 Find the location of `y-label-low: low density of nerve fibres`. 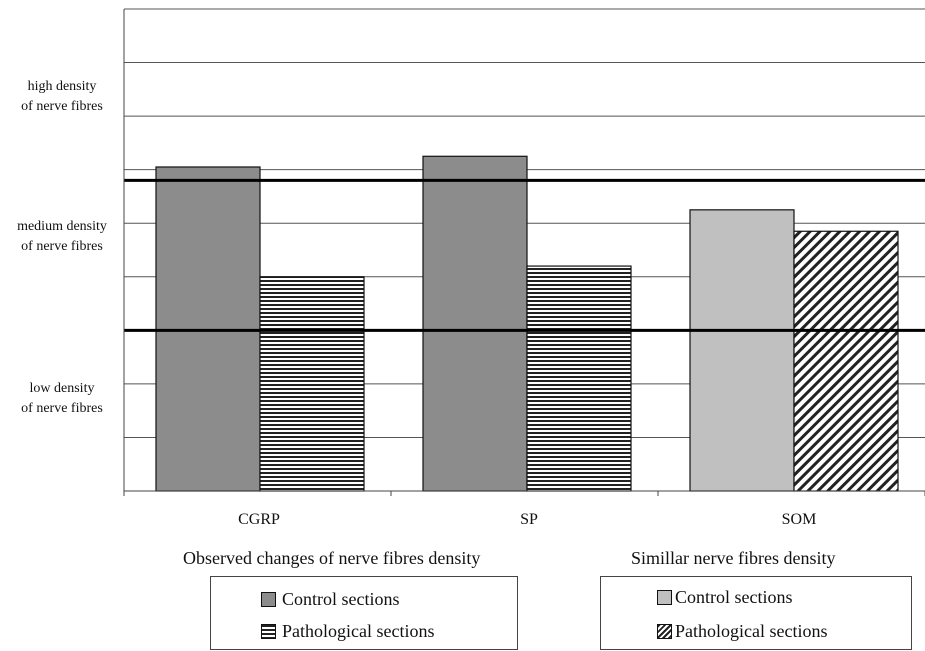

y-label-low: low density of nerve fibres is located at coordinates (62, 398).